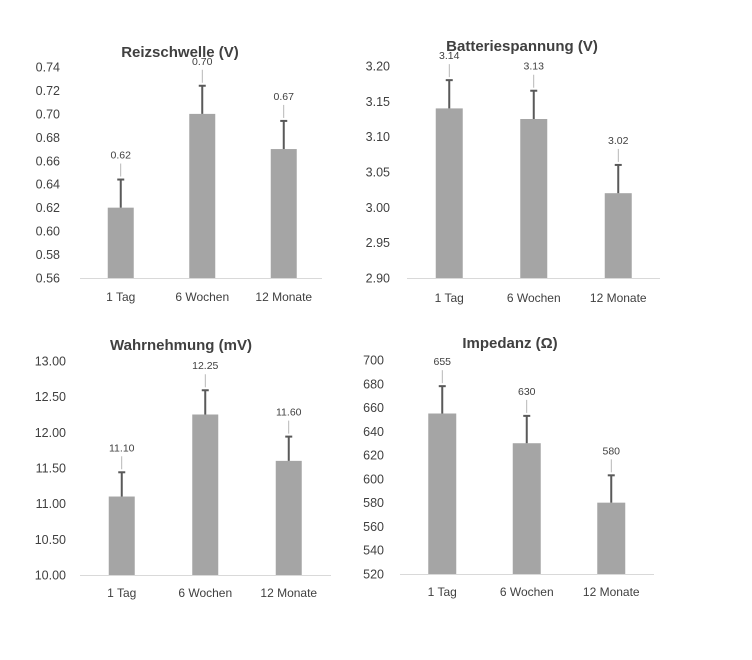  I want to click on y-tick-label: 0.66, so click(48, 161).